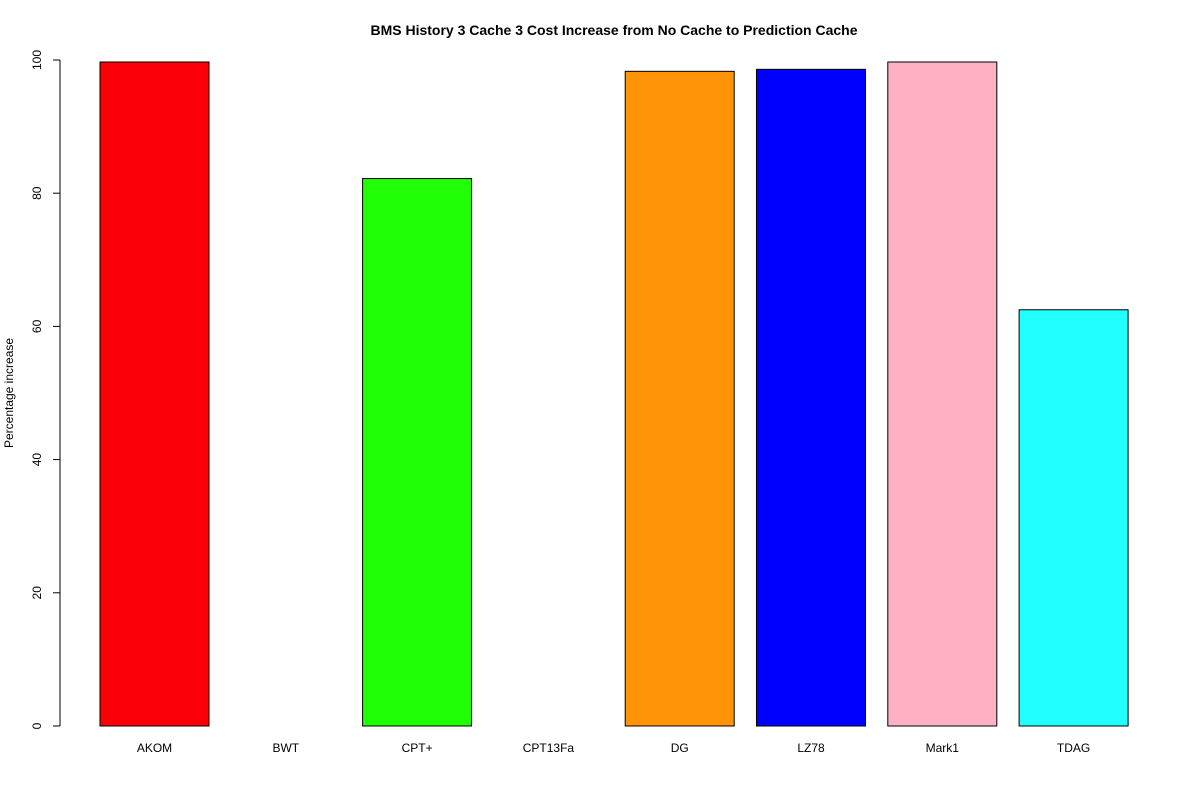 Image resolution: width=1200 pixels, height=800 pixels. Describe the element at coordinates (37, 60) in the screenshot. I see `y-tick-label: 100` at that location.